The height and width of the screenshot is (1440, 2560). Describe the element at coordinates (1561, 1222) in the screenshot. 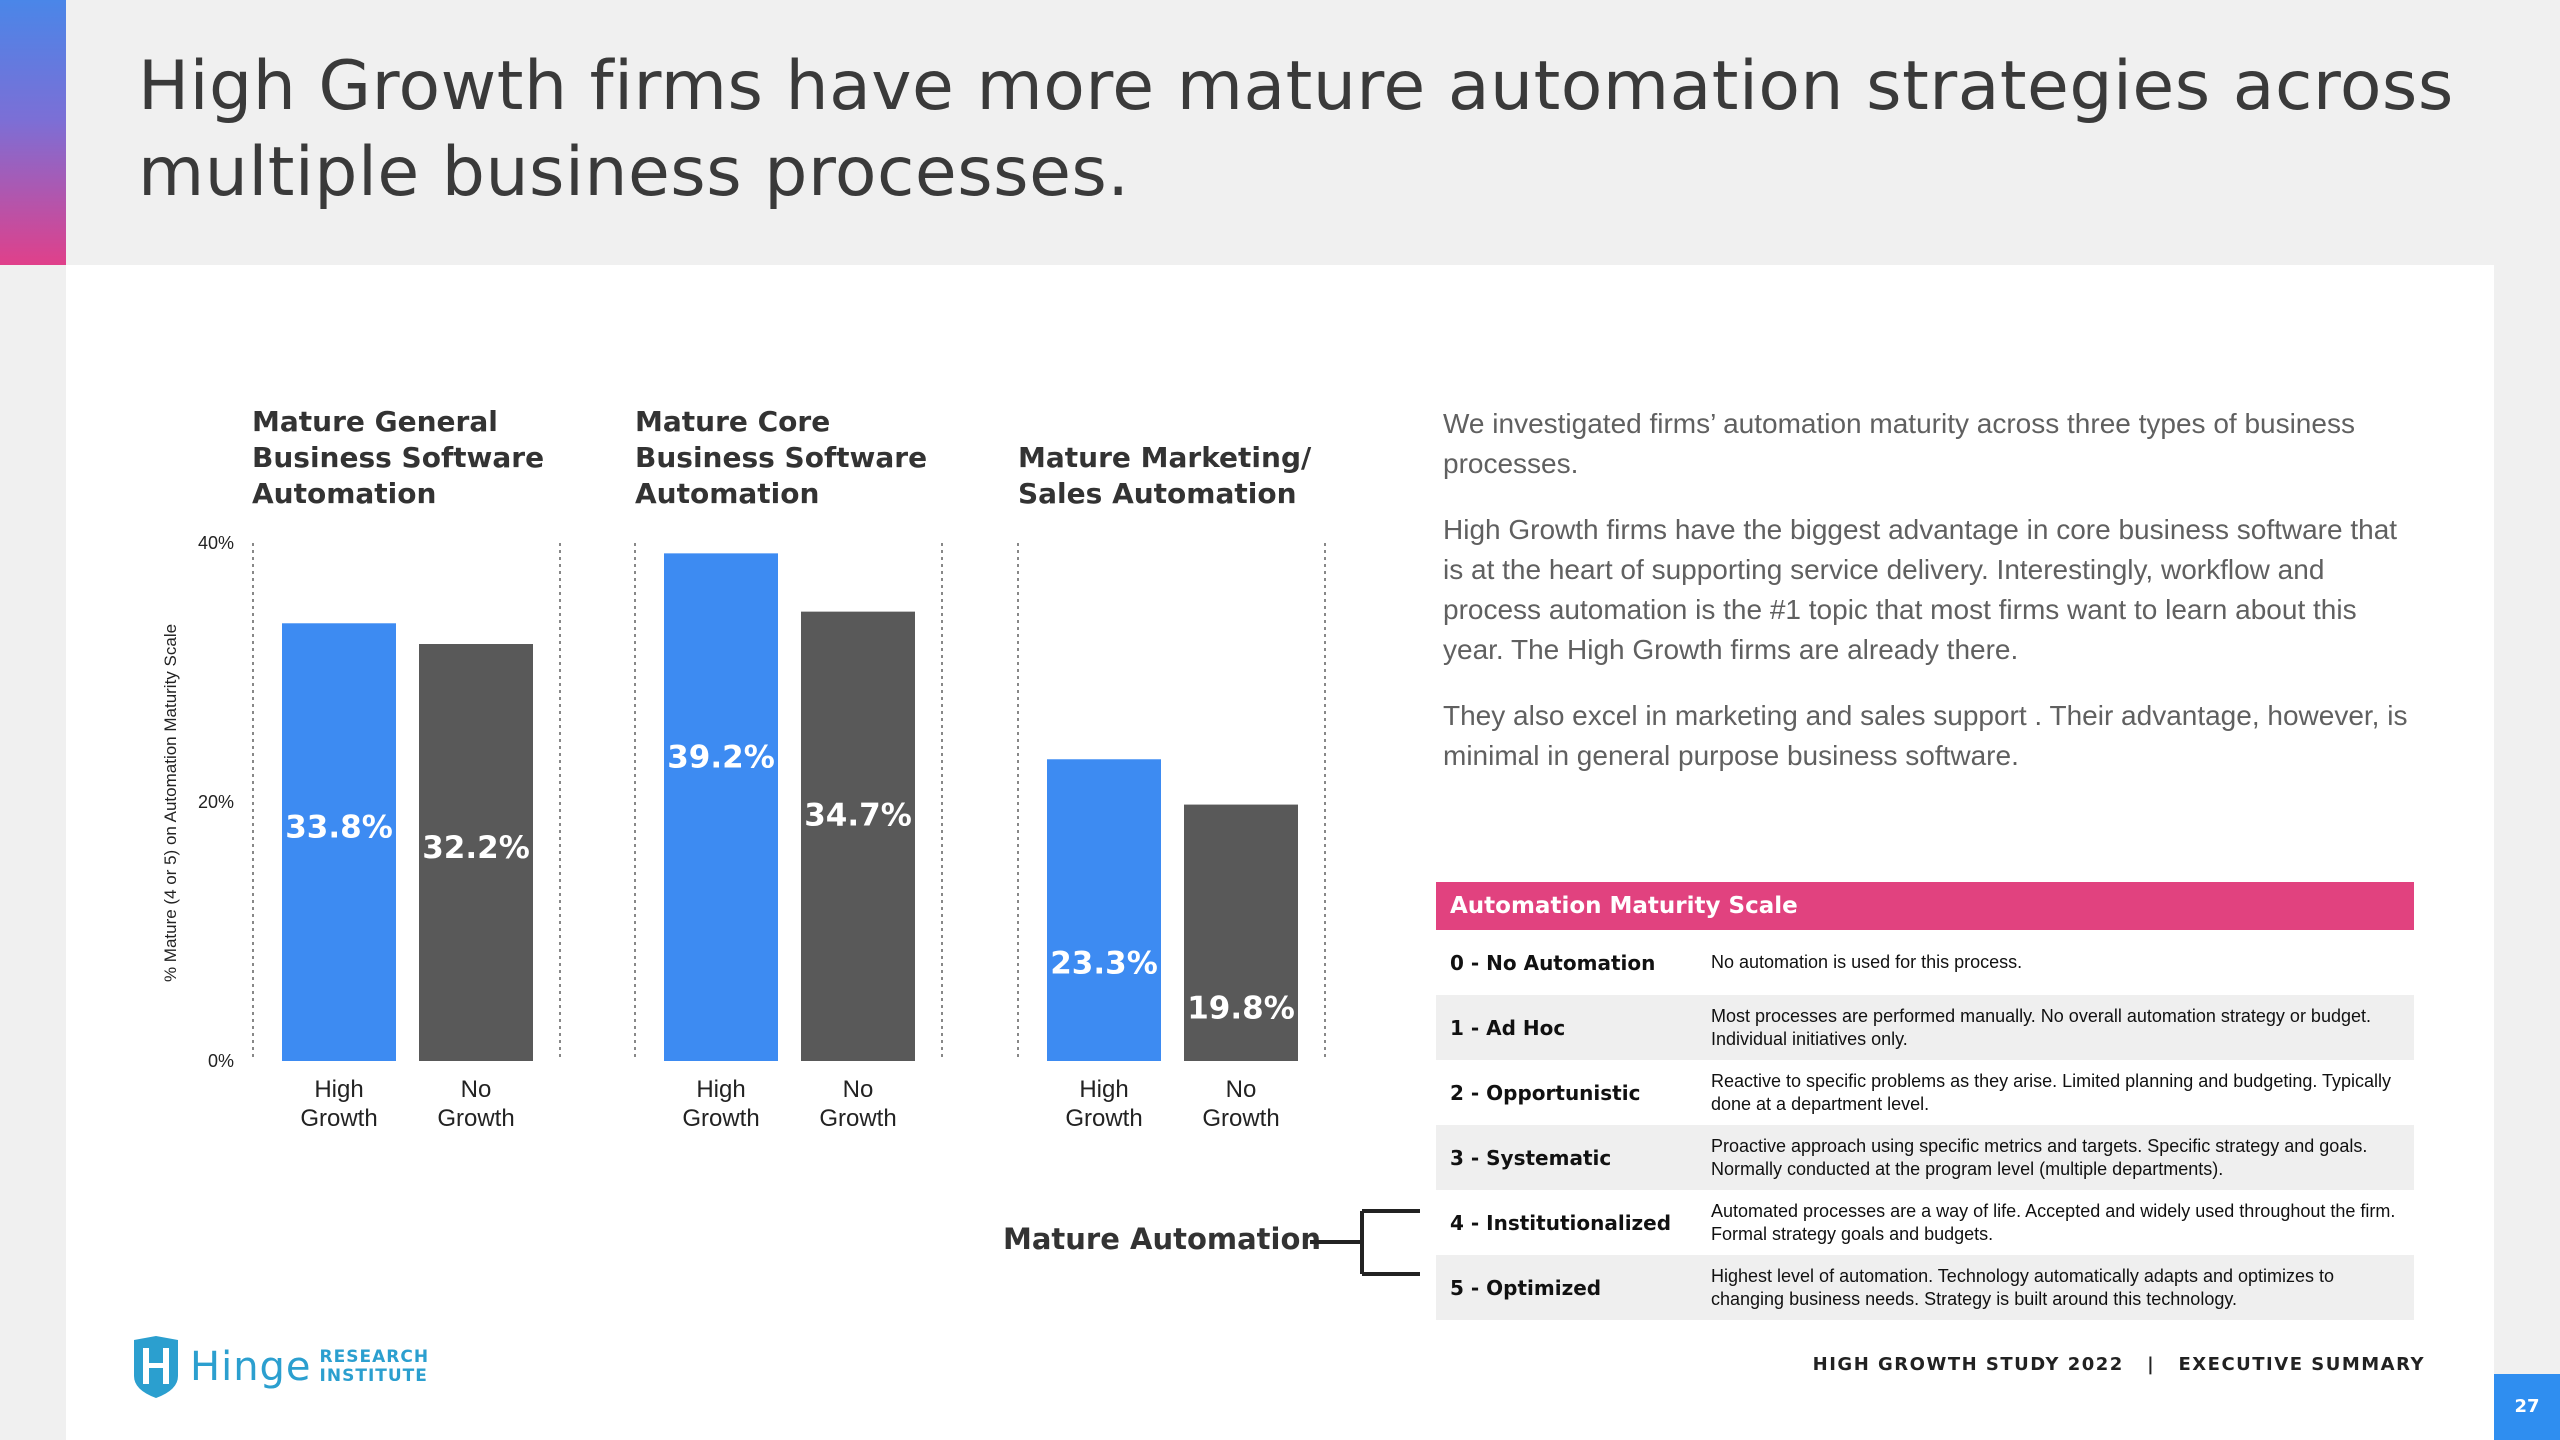

I see `maturity-level: 4 - Institutionalized` at that location.